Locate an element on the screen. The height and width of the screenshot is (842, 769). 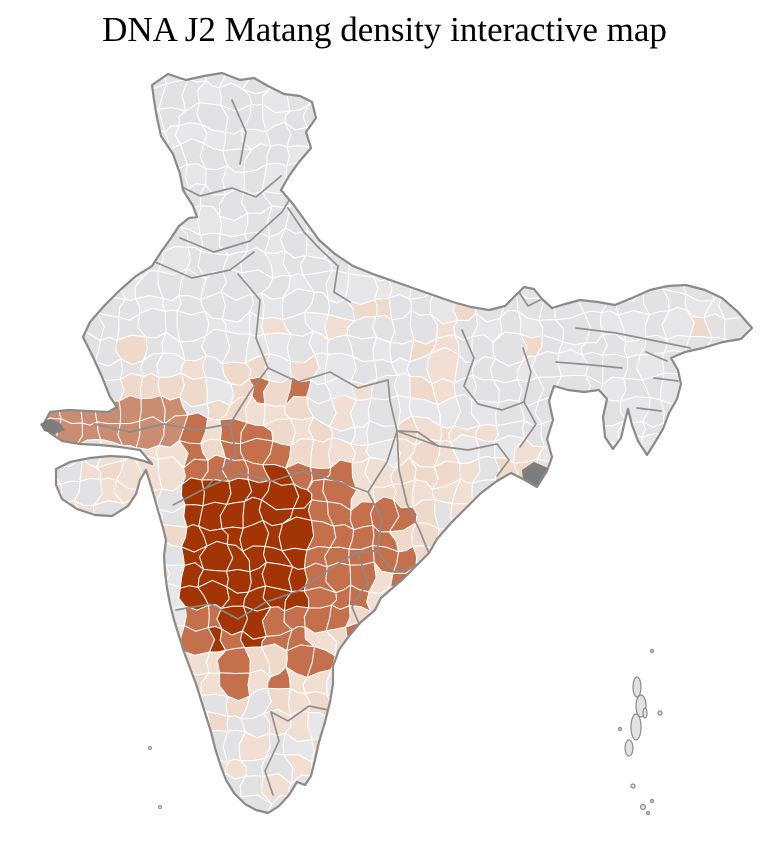
page-title: DNA J2 Matang density interactive map is located at coordinates (384, 29).